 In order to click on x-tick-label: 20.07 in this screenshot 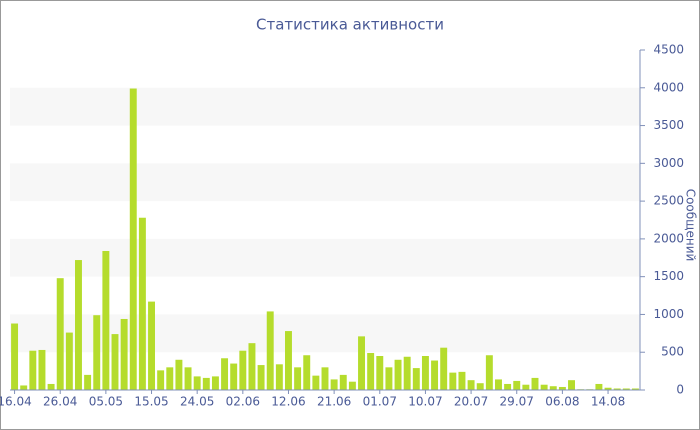, I will do `click(471, 402)`.